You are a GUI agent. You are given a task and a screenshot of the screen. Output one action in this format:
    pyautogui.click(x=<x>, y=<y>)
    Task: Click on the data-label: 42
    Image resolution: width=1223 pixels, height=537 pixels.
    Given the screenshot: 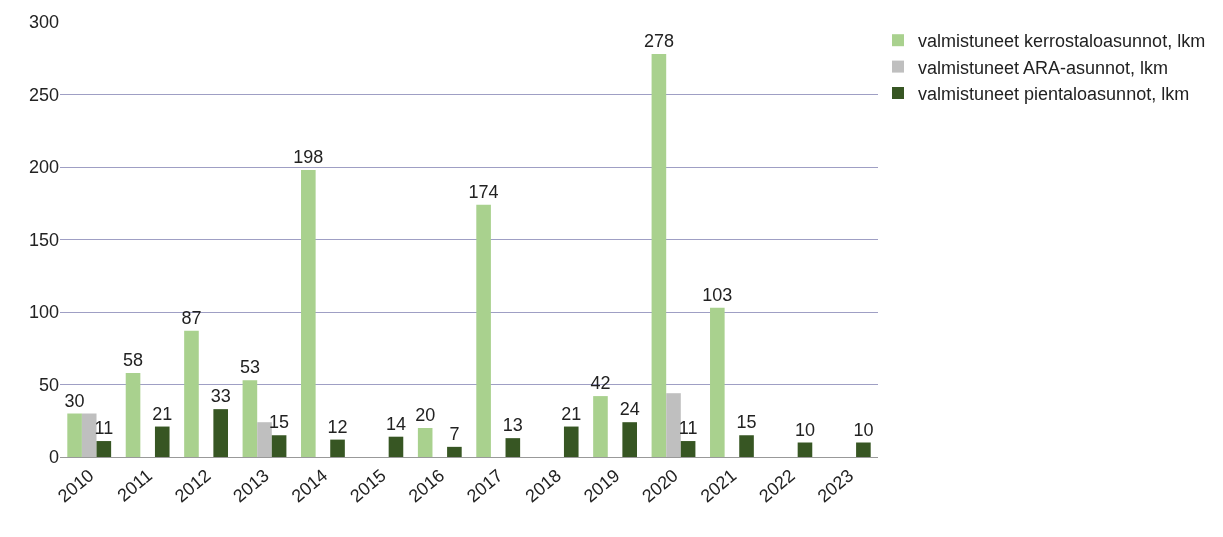 What is the action you would take?
    pyautogui.click(x=600, y=383)
    